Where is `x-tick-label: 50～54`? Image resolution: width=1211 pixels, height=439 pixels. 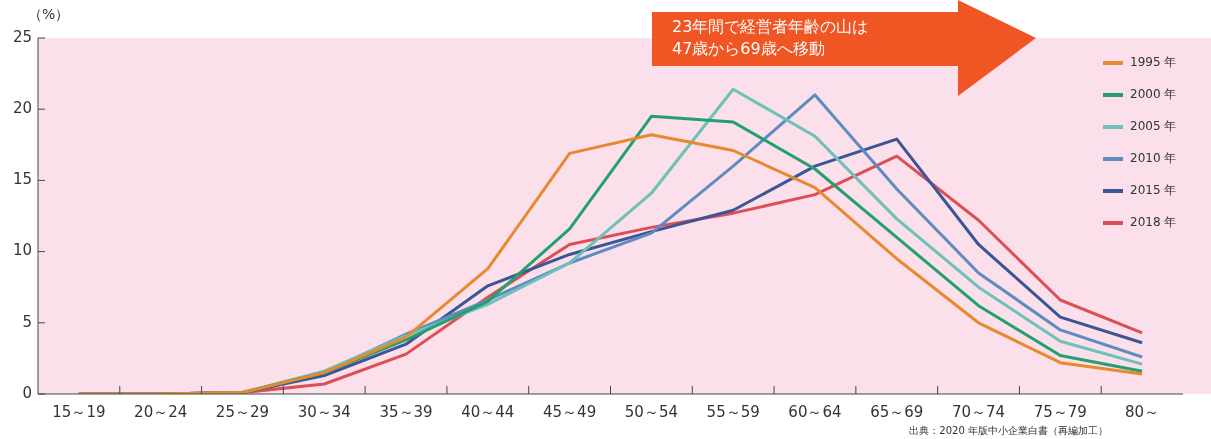 x-tick-label: 50～54 is located at coordinates (651, 411).